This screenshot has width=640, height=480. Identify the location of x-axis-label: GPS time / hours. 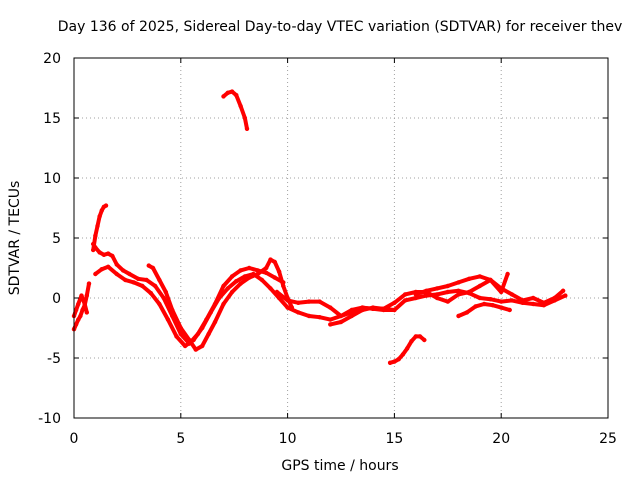
(339, 466).